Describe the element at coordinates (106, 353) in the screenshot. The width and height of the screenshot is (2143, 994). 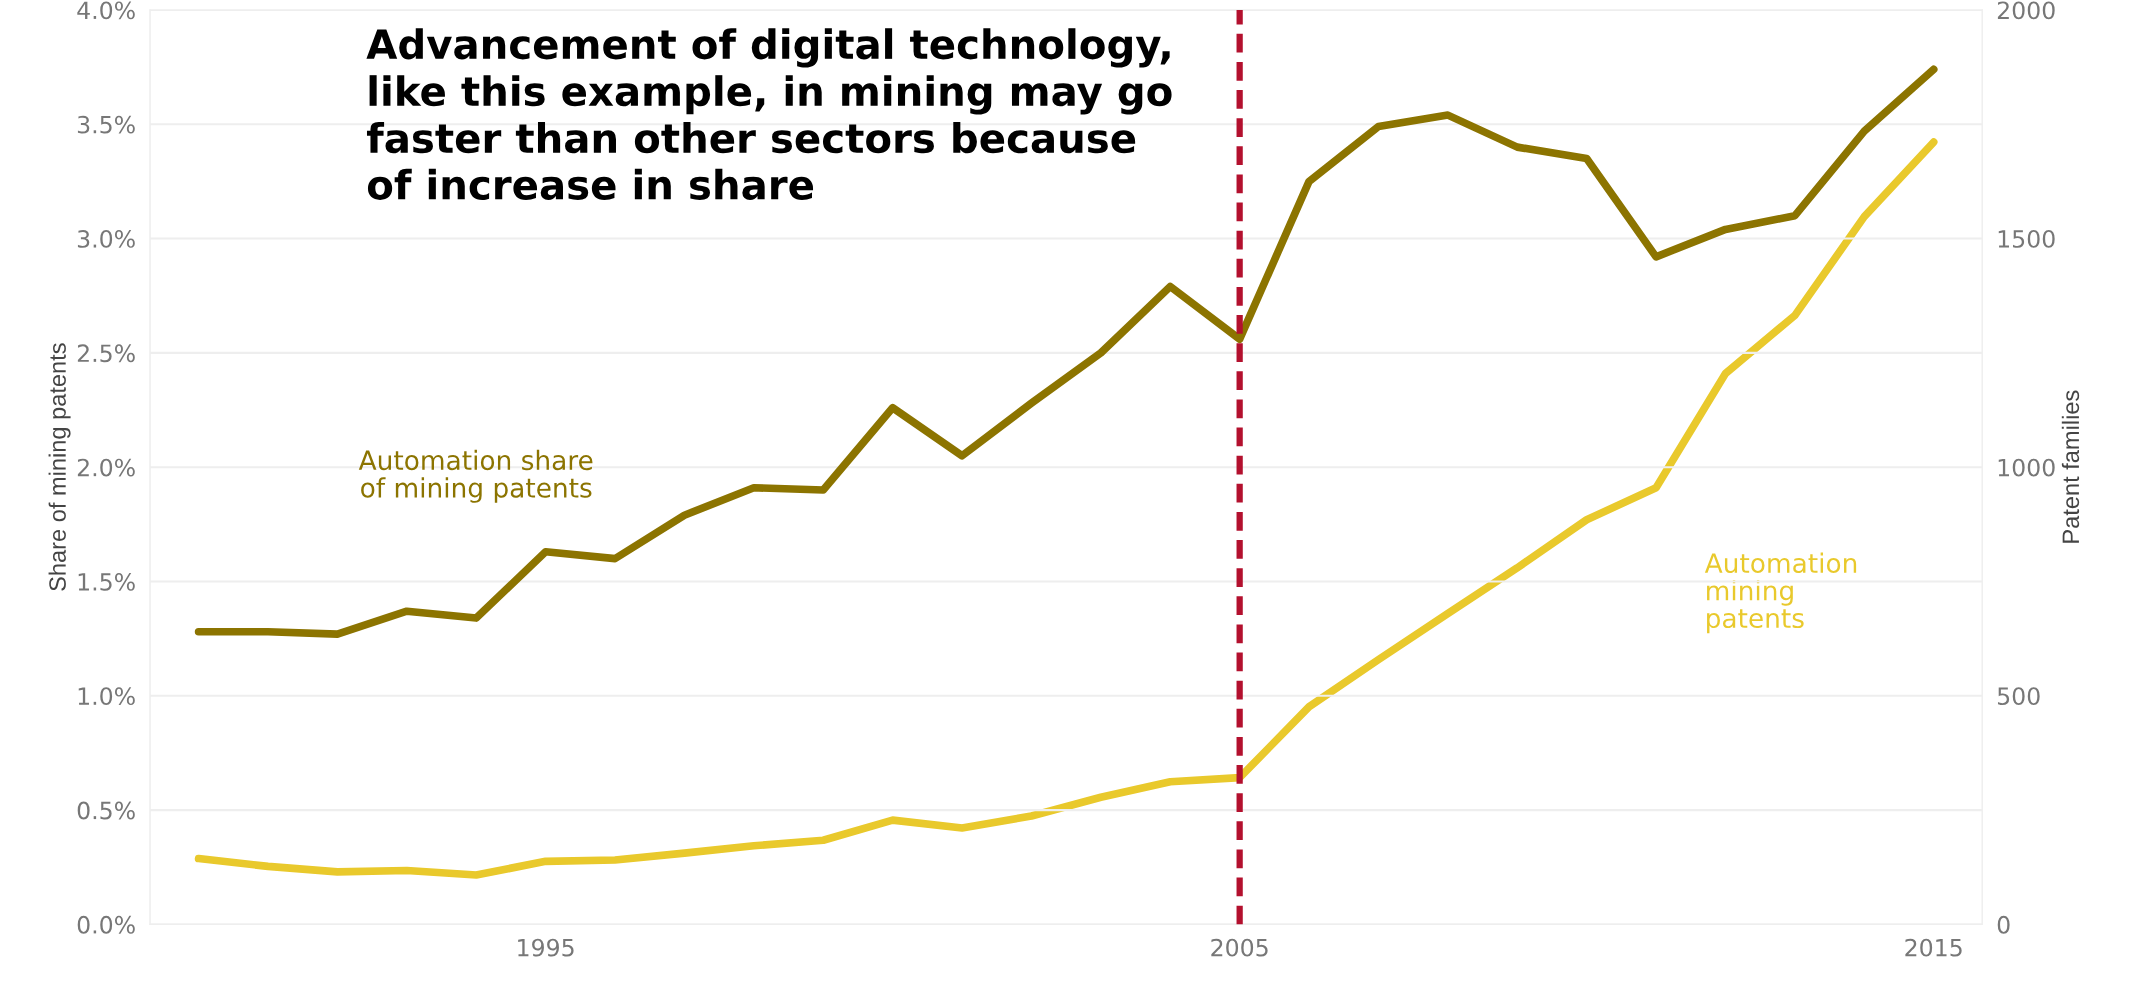
I see `y-tick-label: 2.5%` at that location.